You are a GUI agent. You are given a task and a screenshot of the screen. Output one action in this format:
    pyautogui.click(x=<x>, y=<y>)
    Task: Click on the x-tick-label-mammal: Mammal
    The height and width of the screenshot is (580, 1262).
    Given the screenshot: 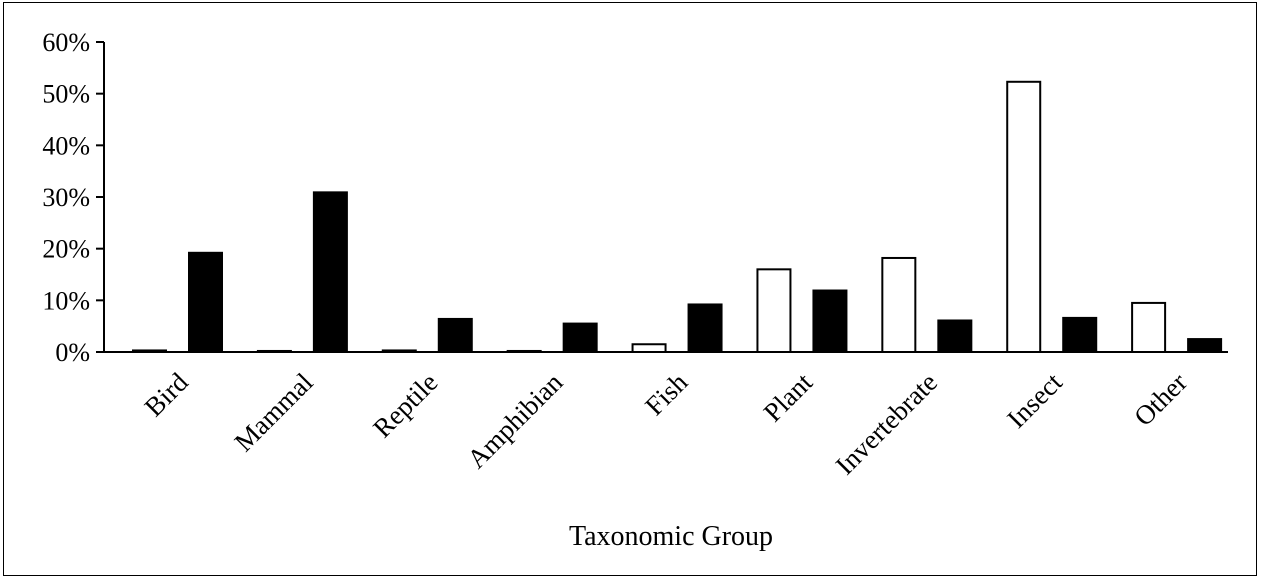 What is the action you would take?
    pyautogui.click(x=273, y=412)
    